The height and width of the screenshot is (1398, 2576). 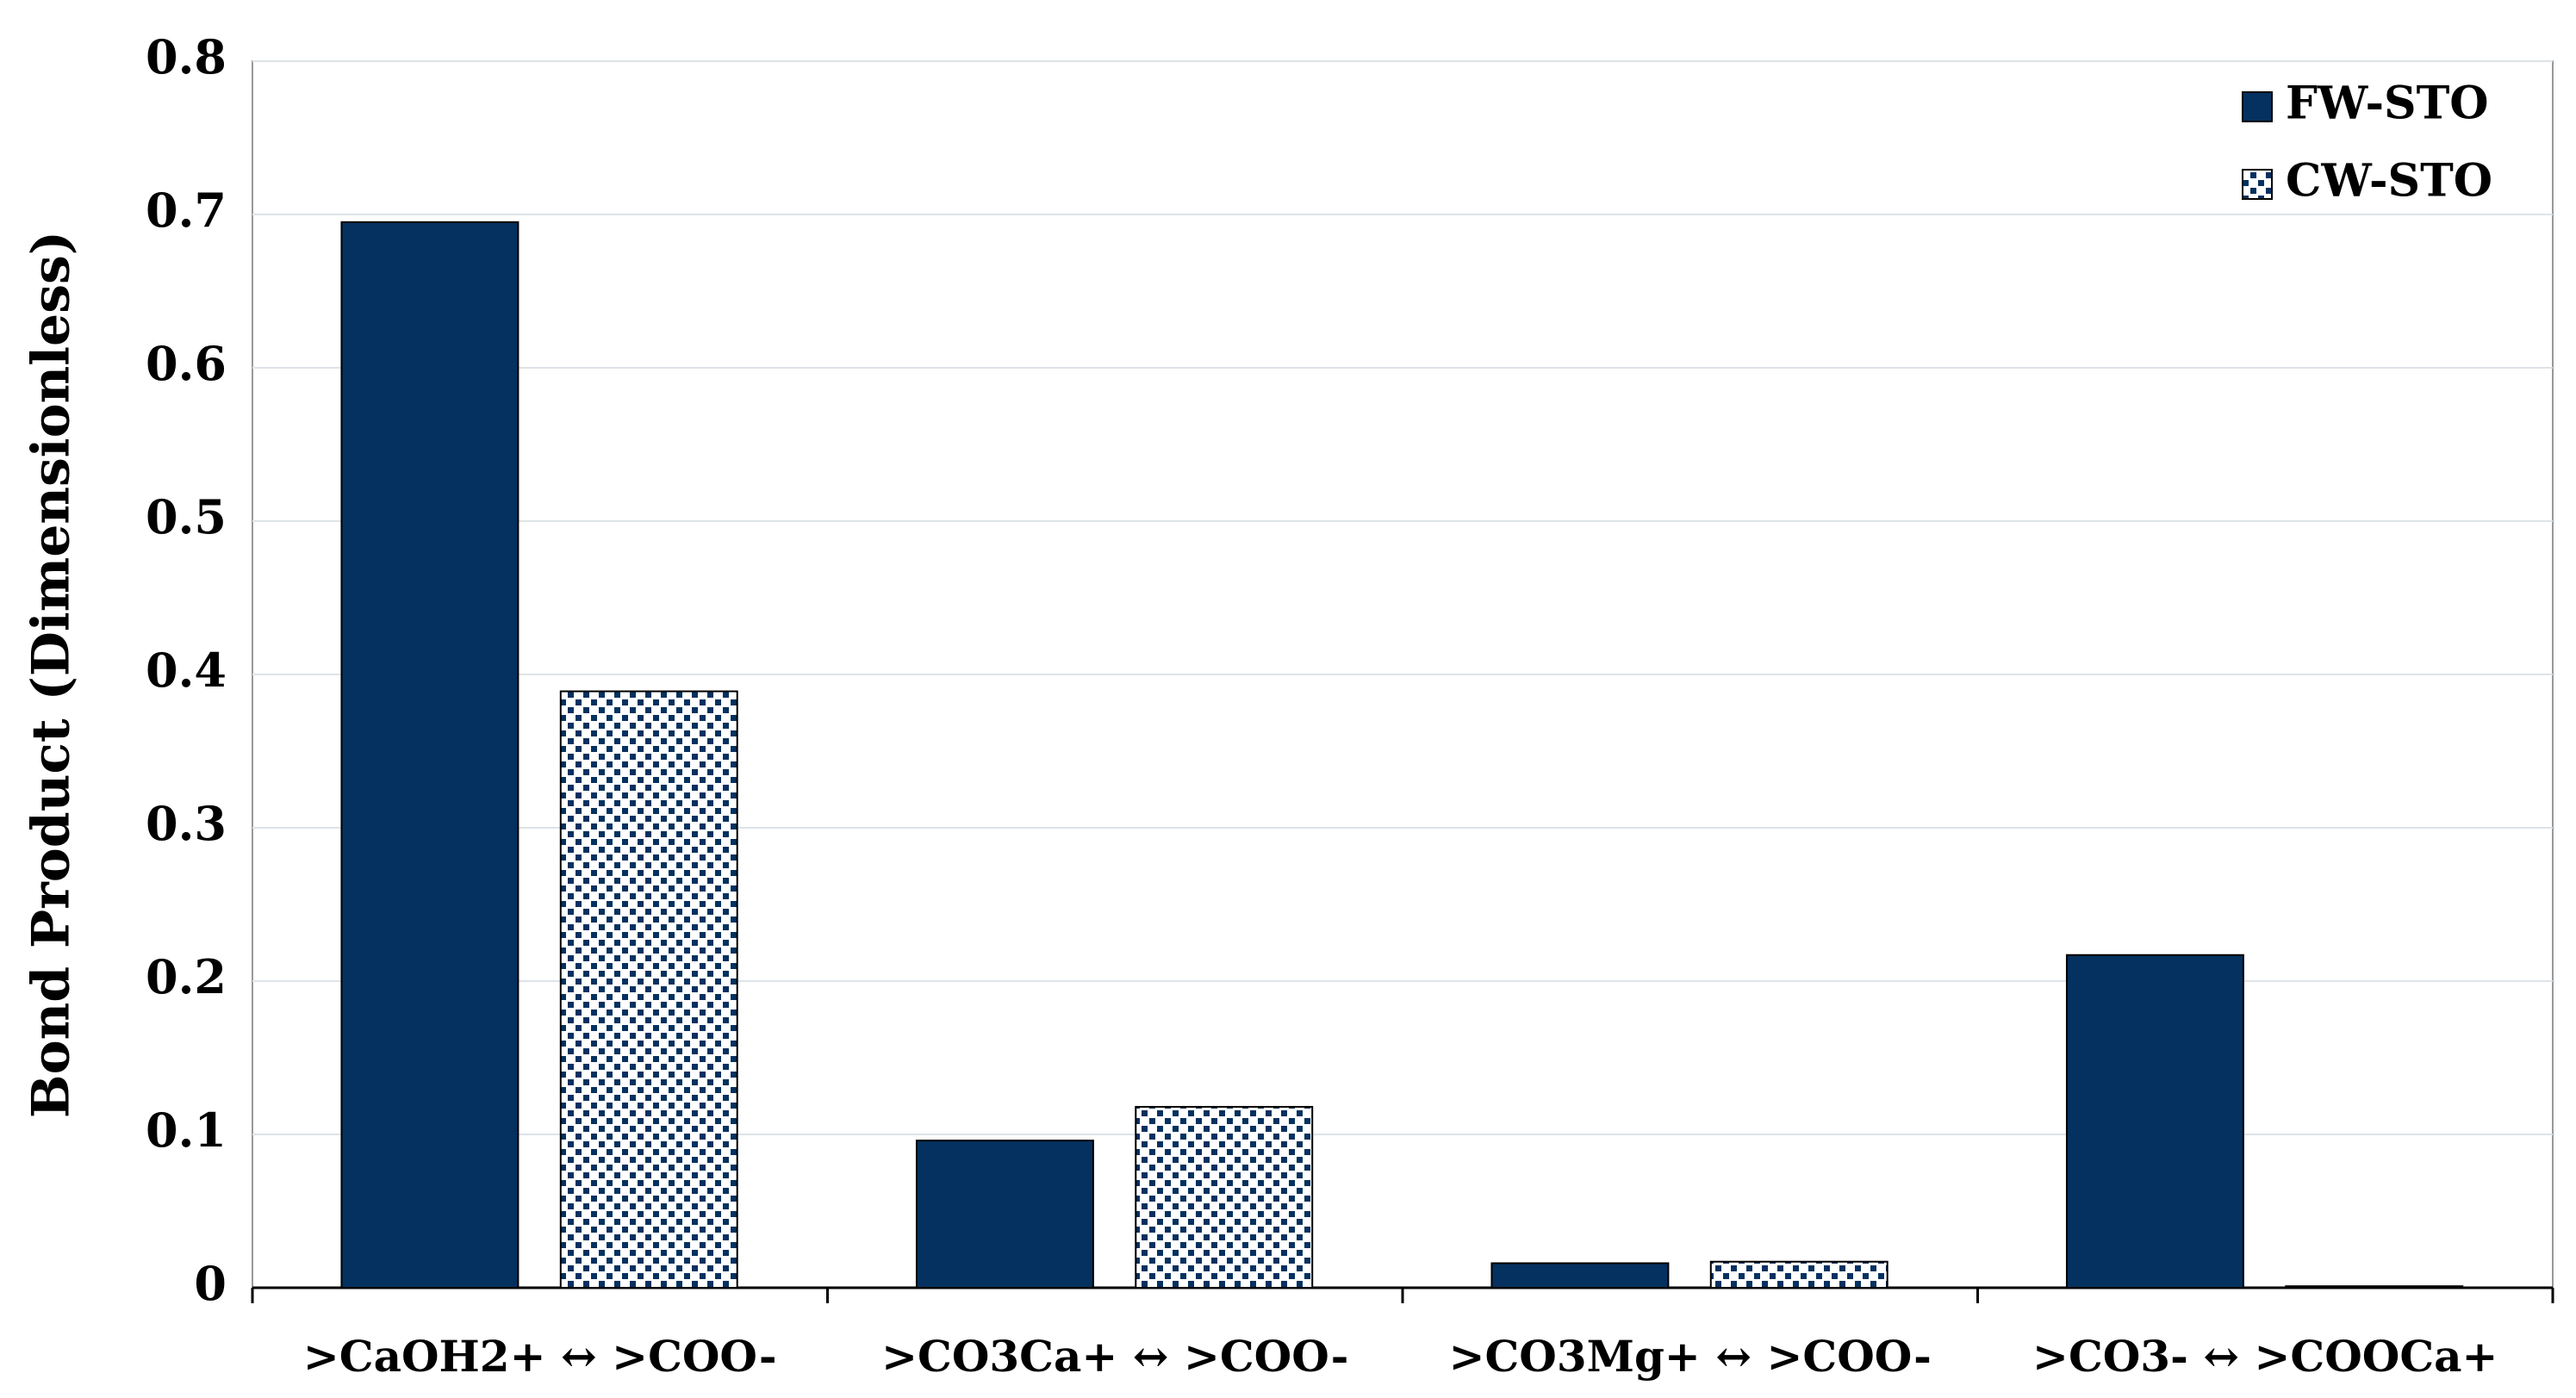 I want to click on y-tick-label: 0, so click(x=211, y=1283).